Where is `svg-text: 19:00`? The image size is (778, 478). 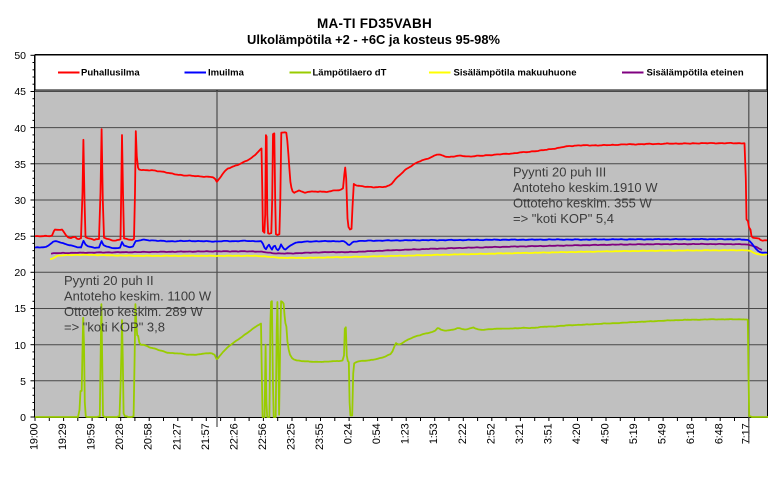
svg-text: 19:00 is located at coordinates (35, 436).